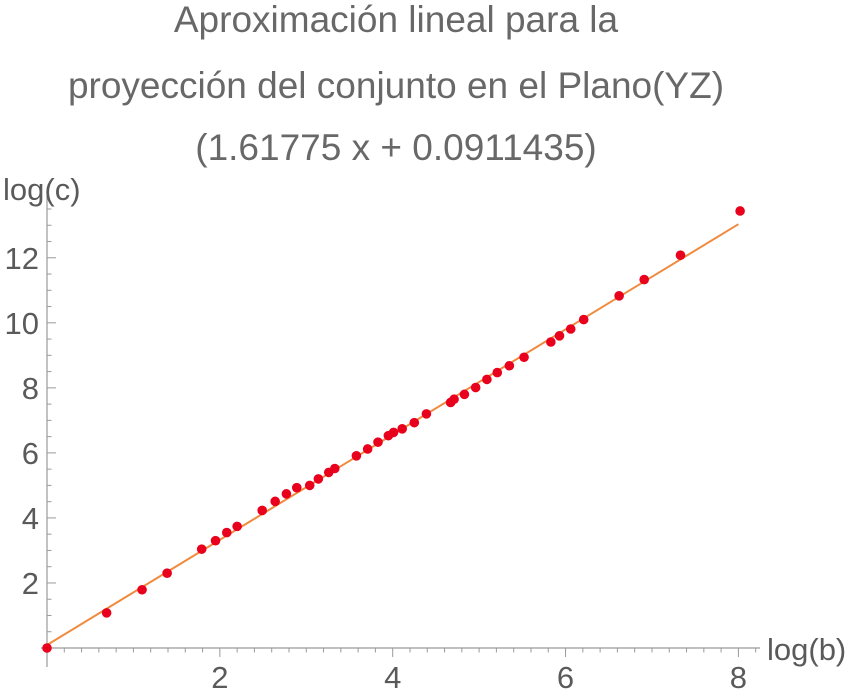 The image size is (867, 690). Describe the element at coordinates (392, 675) in the screenshot. I see `x-tick-label: 4` at that location.